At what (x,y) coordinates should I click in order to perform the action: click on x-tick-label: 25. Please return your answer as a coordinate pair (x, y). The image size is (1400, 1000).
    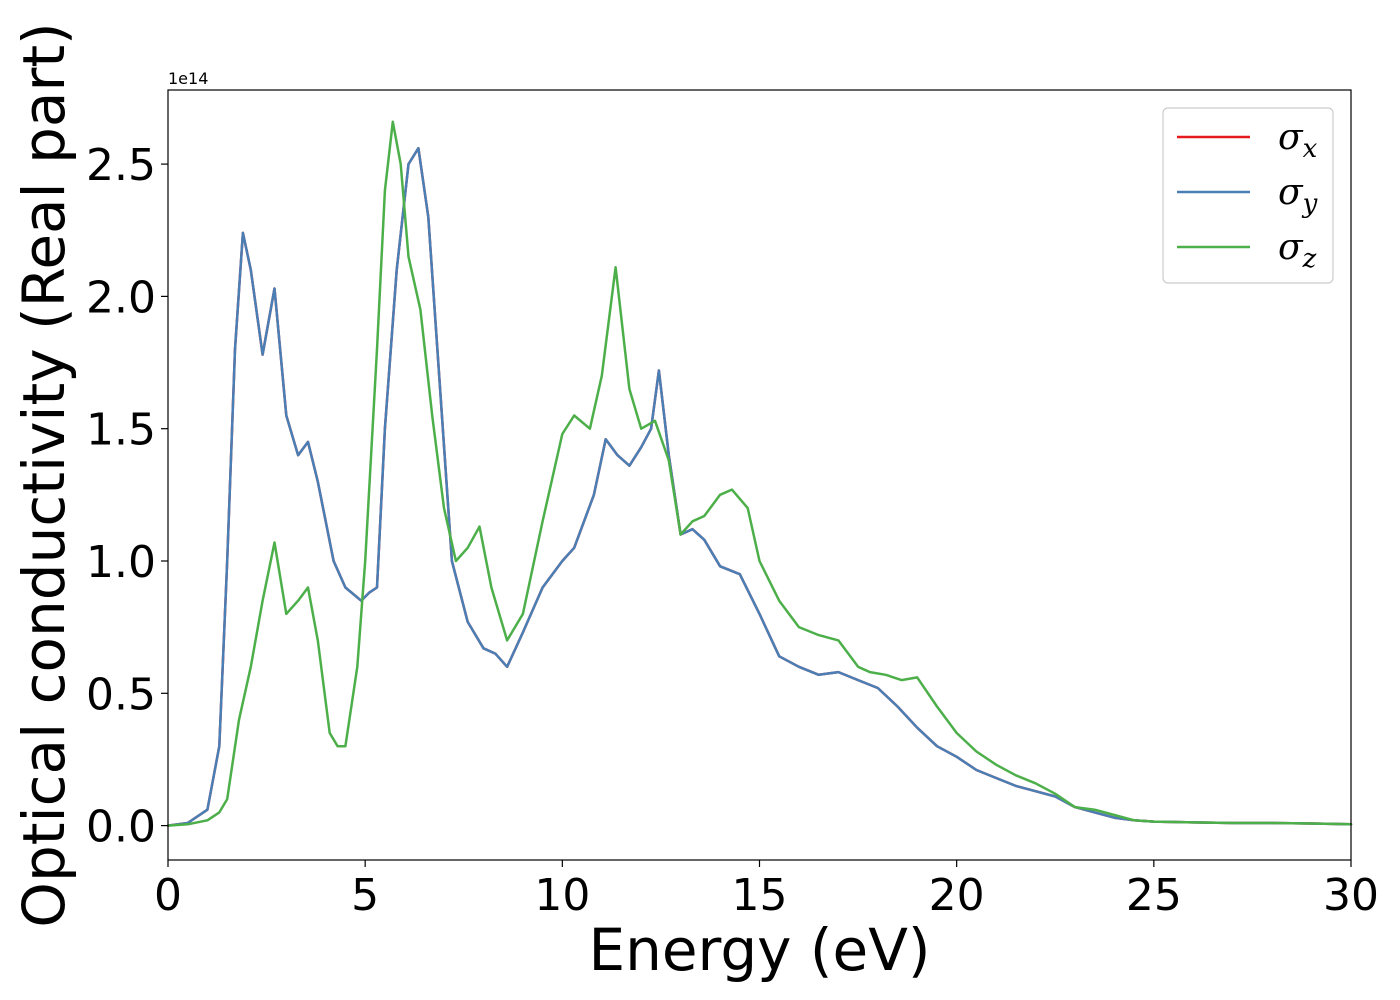
    Looking at the image, I should click on (1154, 895).